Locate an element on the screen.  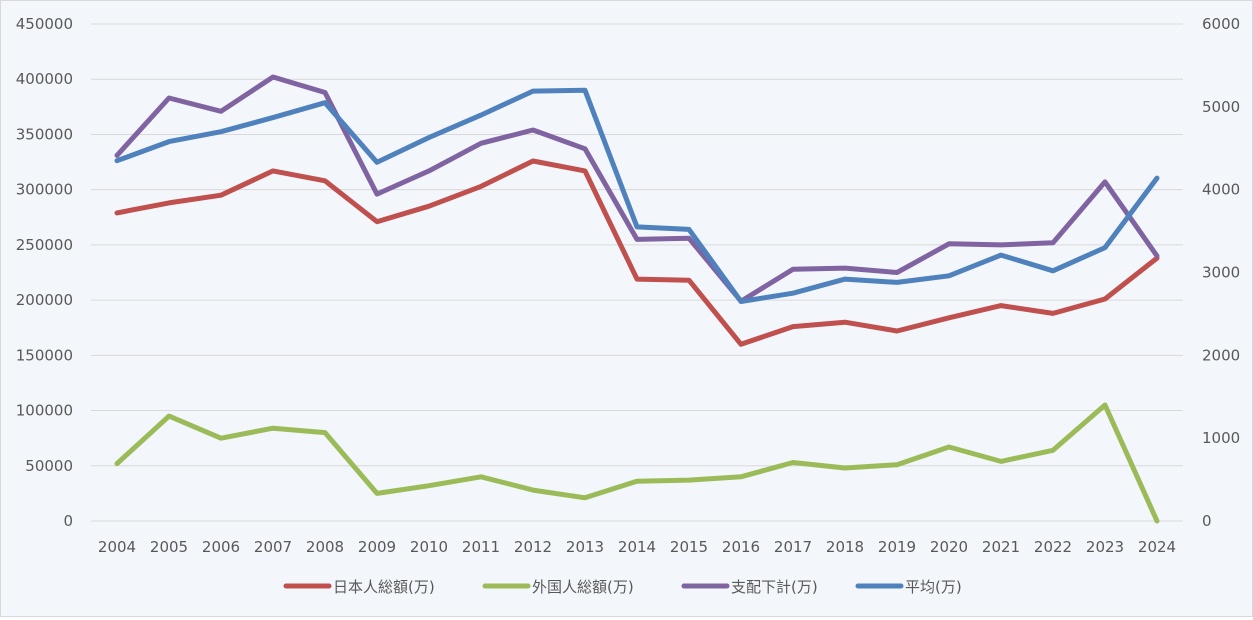
x-tick-label: 2008 is located at coordinates (325, 547).